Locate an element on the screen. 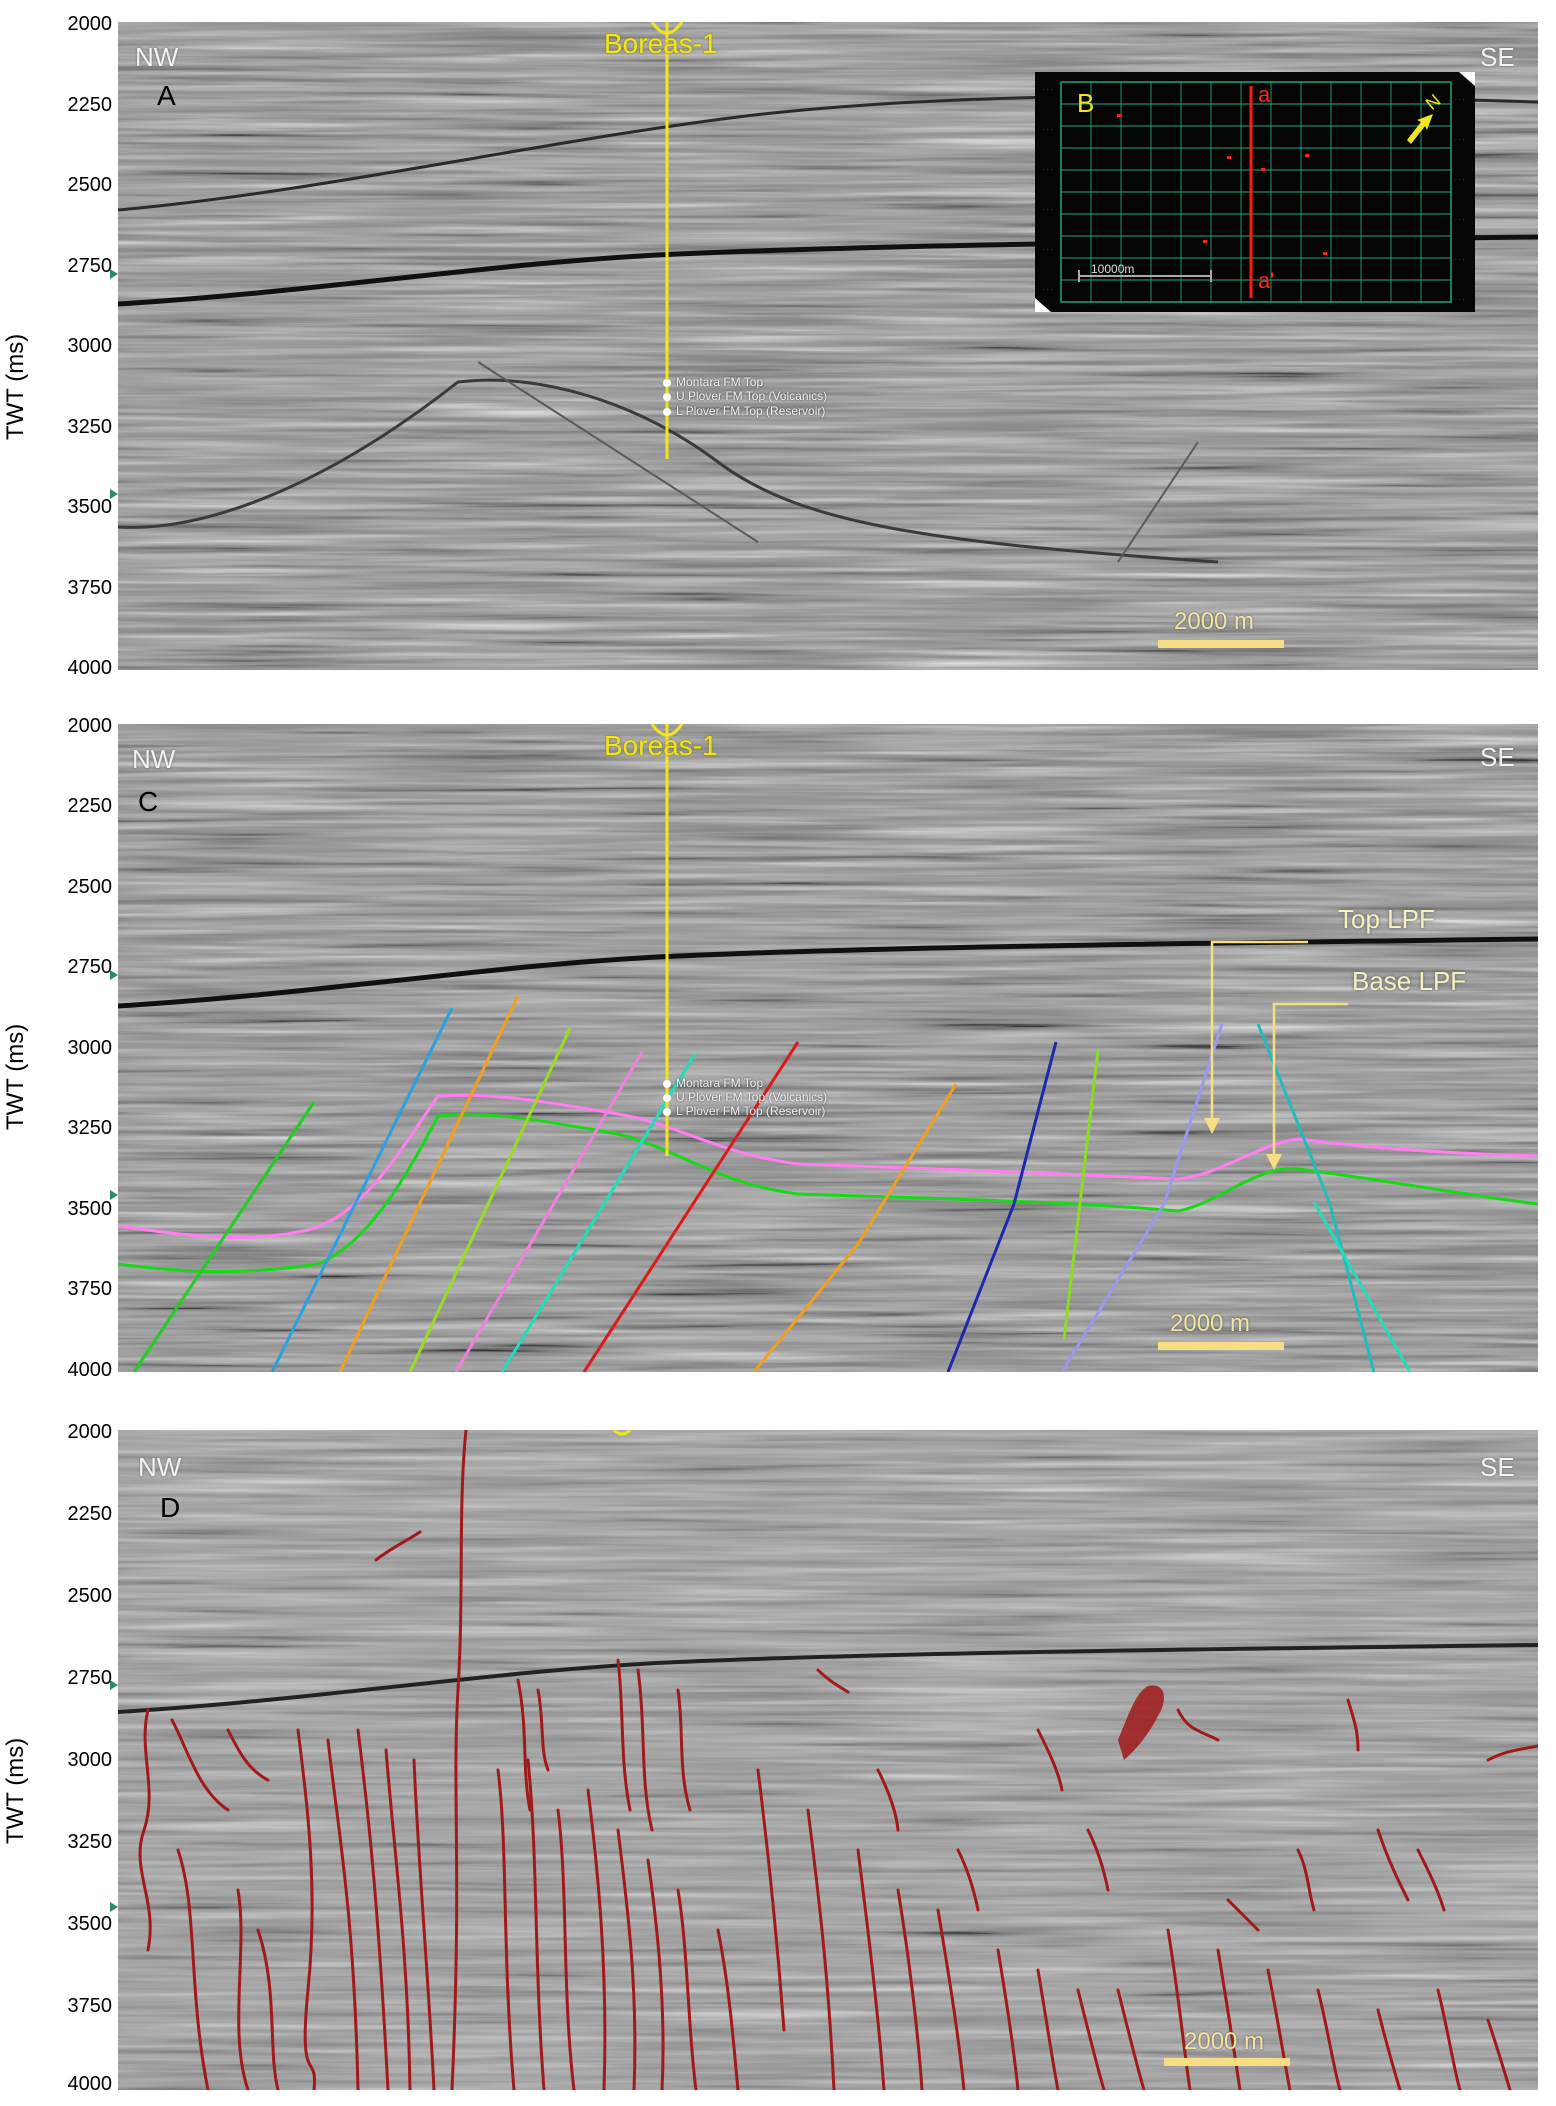 The height and width of the screenshot is (2106, 1556). attribute-blob is located at coordinates (1141, 1722).